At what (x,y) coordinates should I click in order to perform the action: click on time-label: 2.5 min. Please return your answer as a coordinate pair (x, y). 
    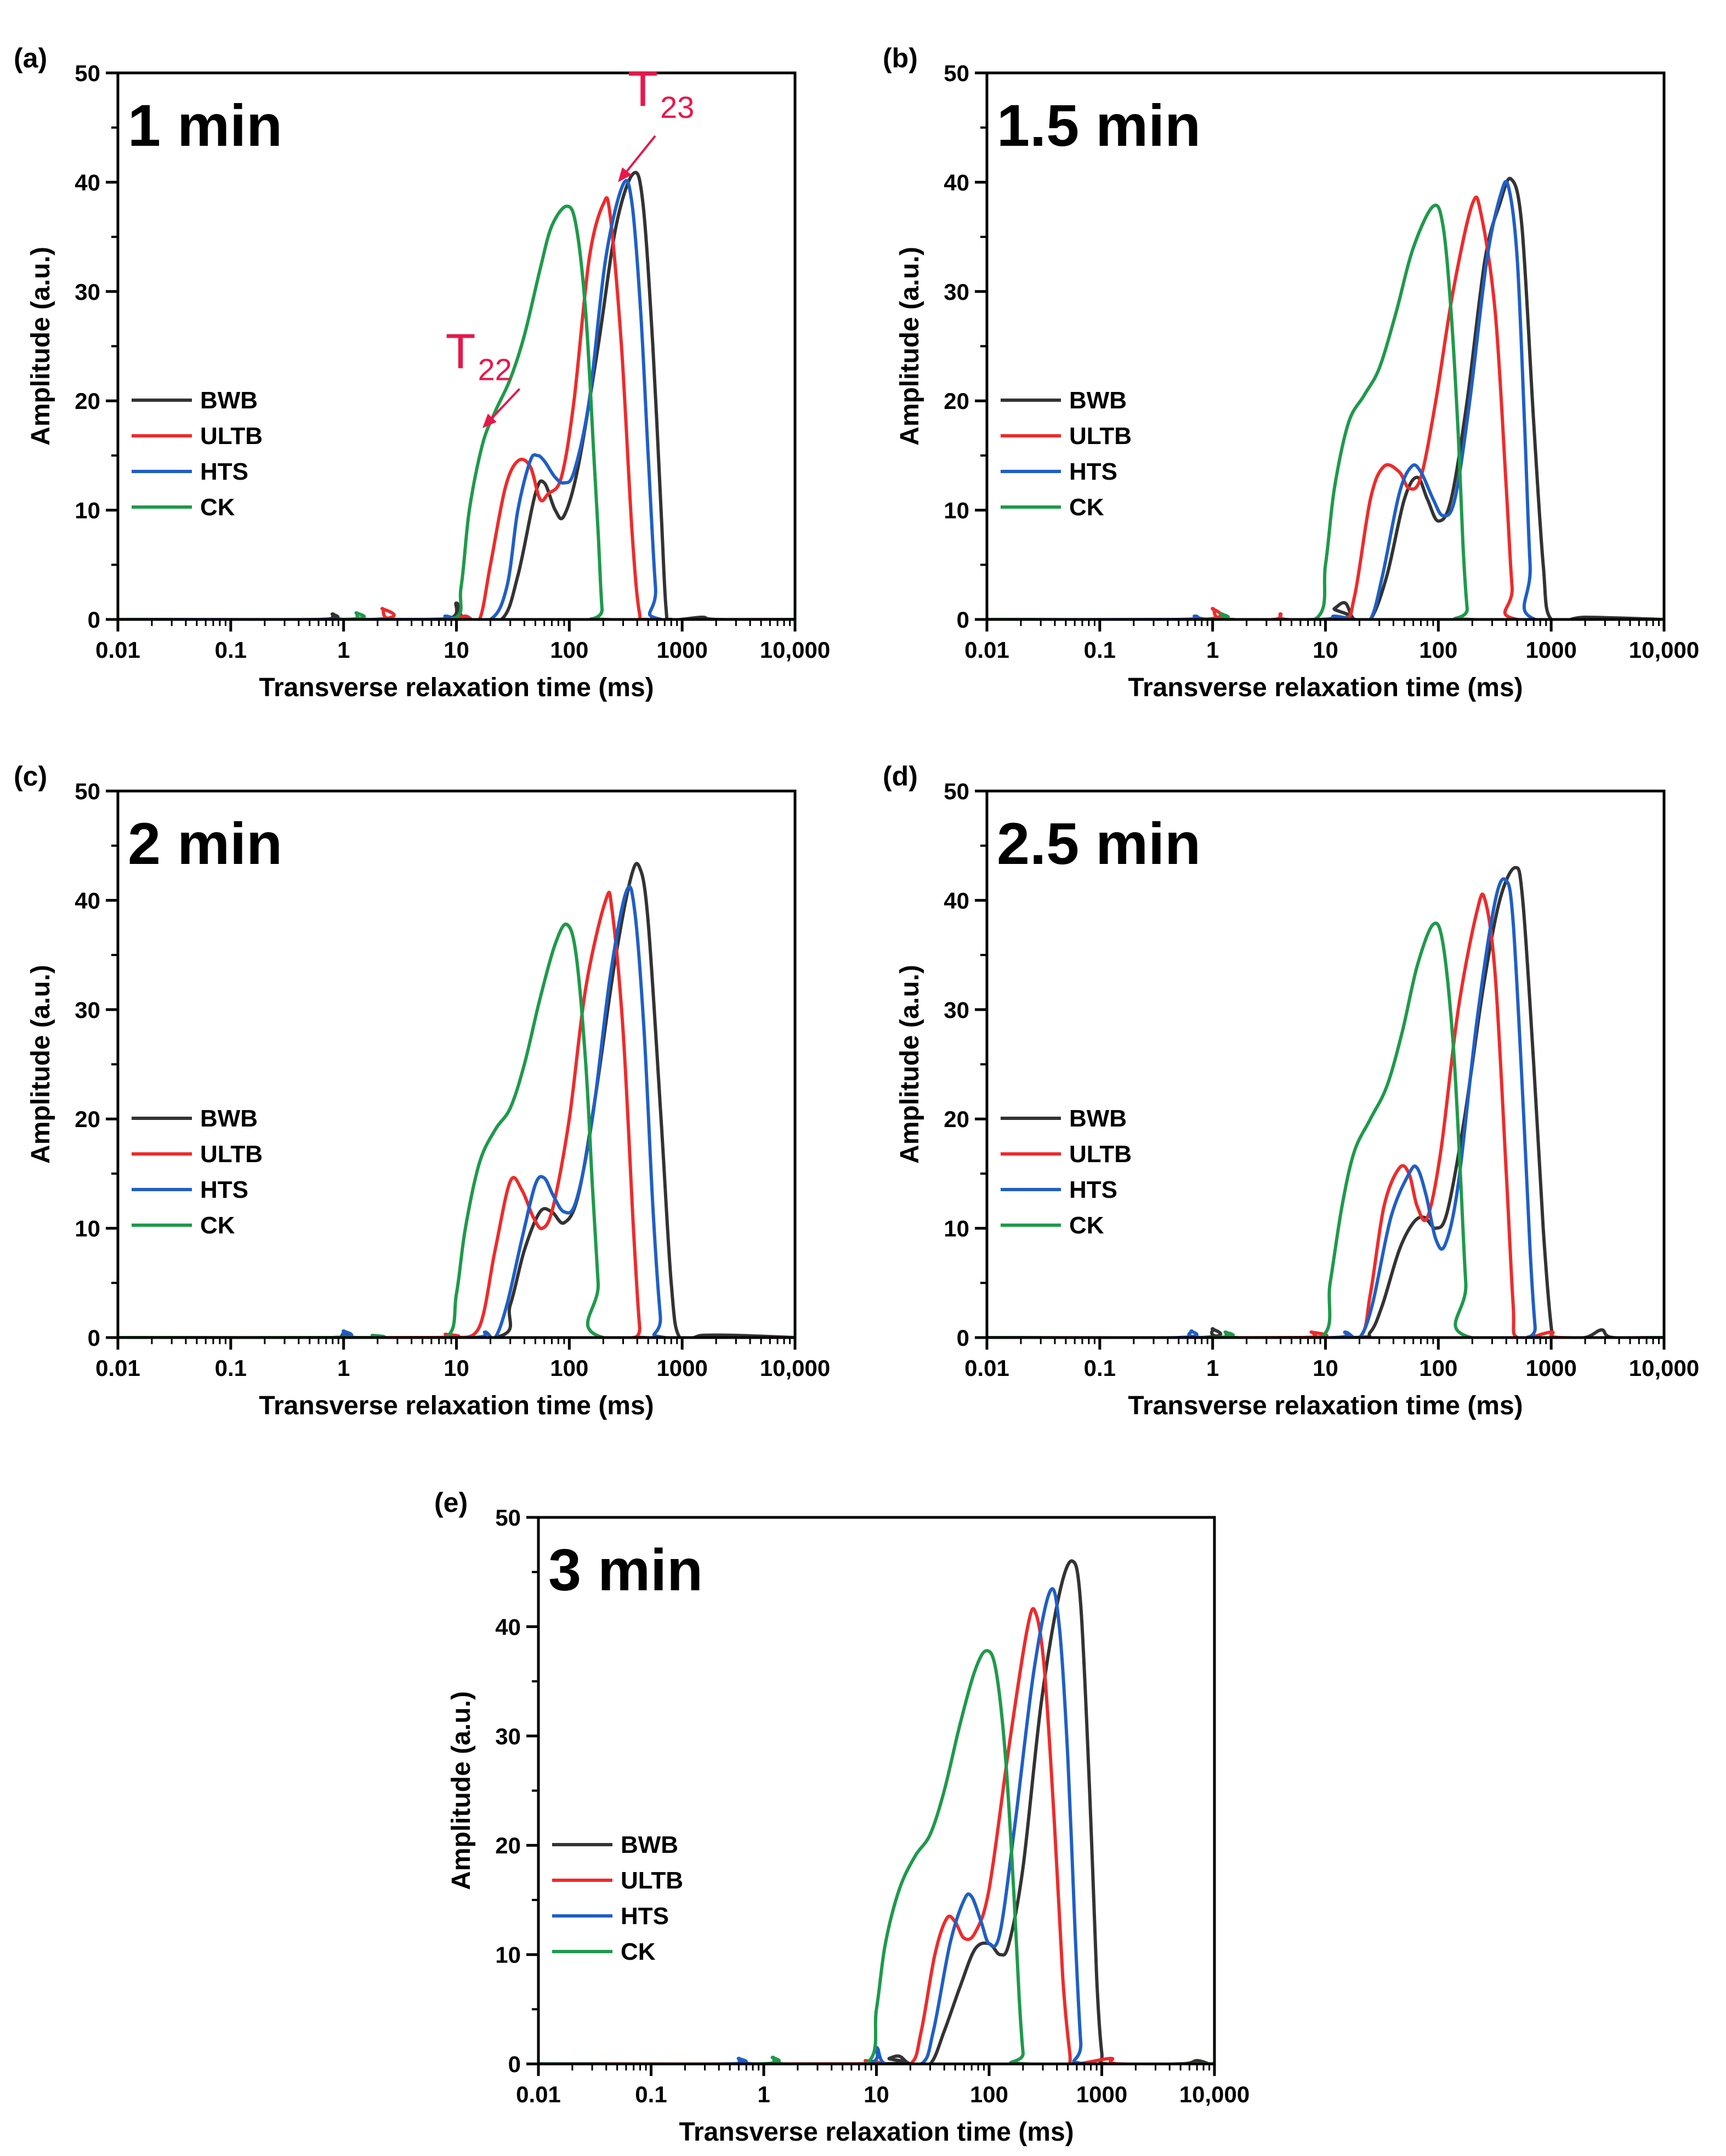
    Looking at the image, I should click on (1099, 843).